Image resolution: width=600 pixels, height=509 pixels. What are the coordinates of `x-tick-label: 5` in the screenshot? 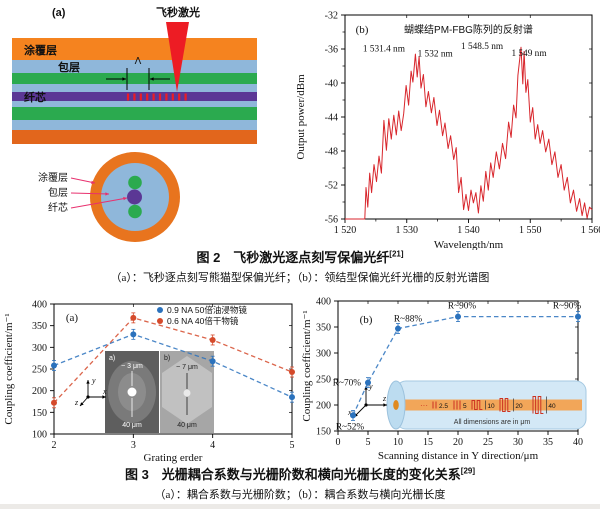 It's located at (368, 442).